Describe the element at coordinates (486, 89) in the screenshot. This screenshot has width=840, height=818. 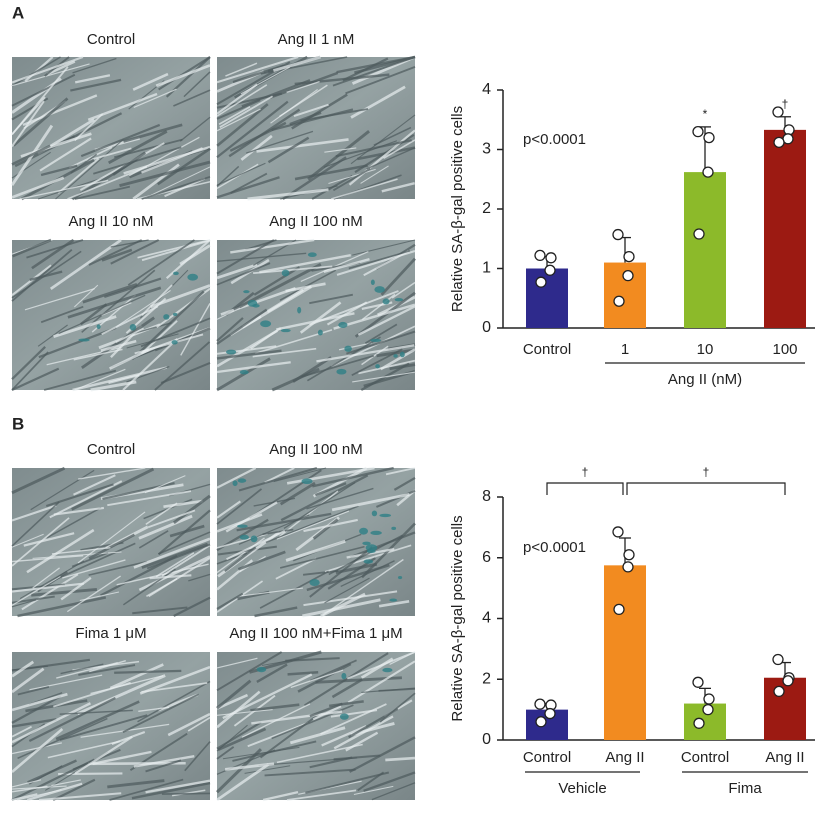
I see `y-tick-label: 4` at that location.